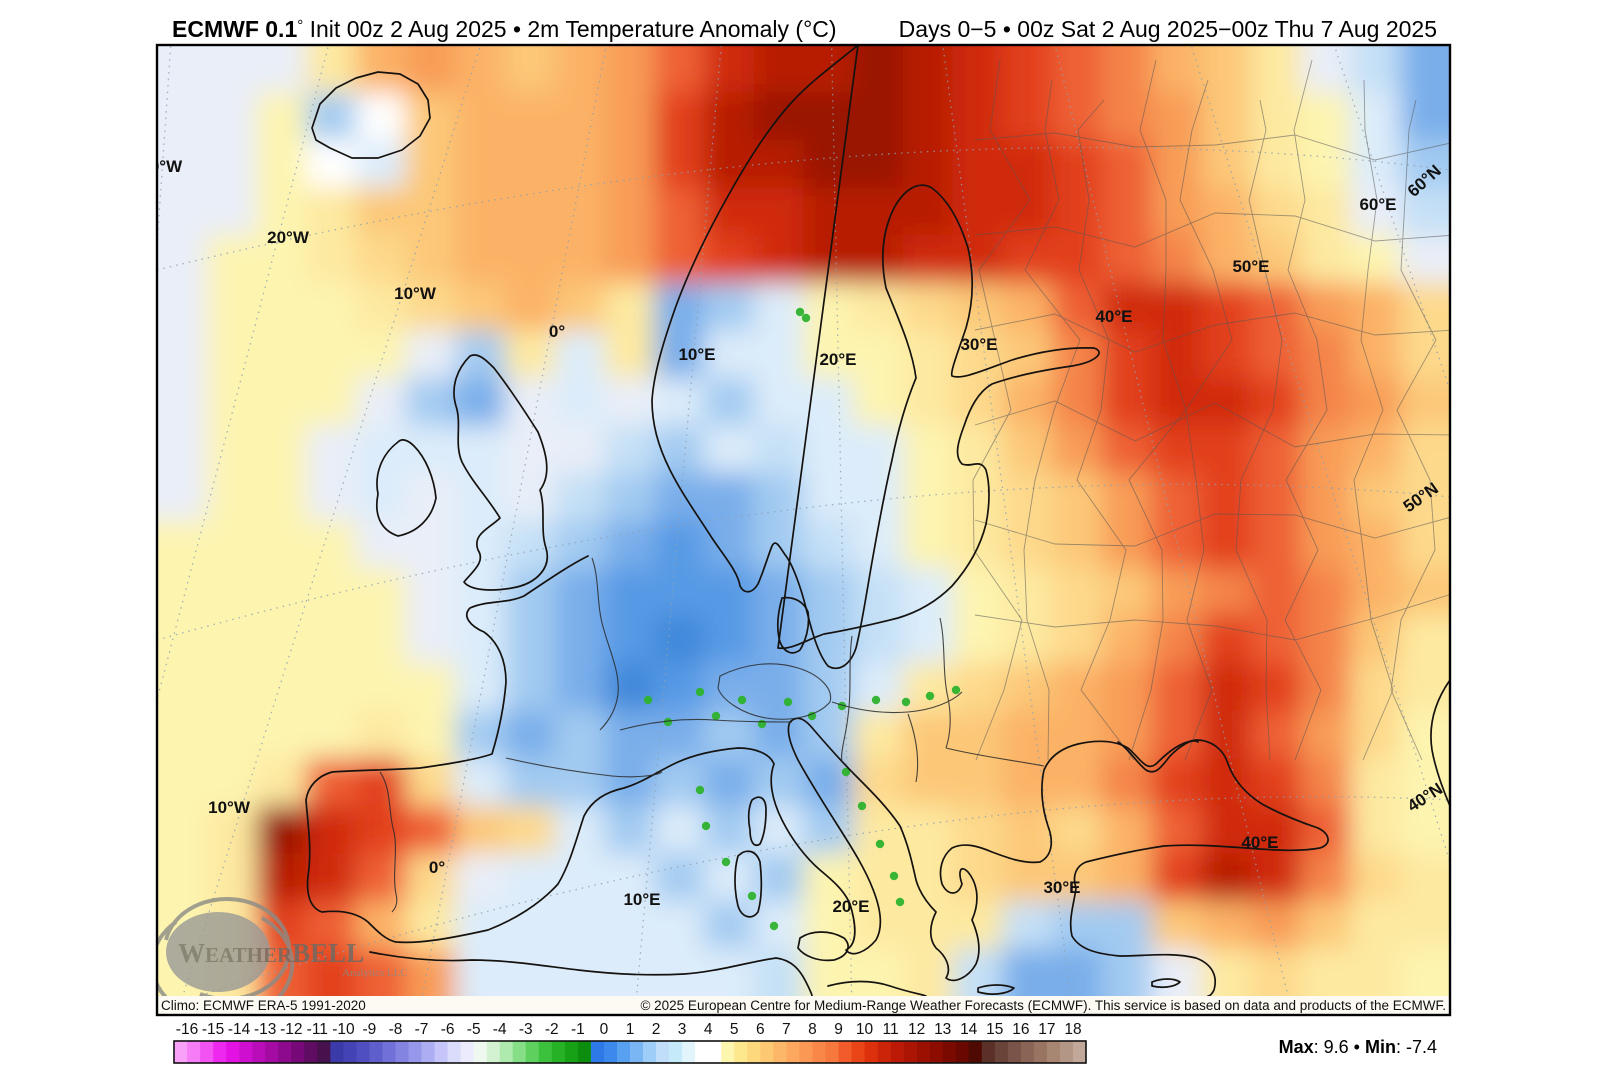 The height and width of the screenshot is (1085, 1607). I want to click on svg-text: -16, so click(187, 1029).